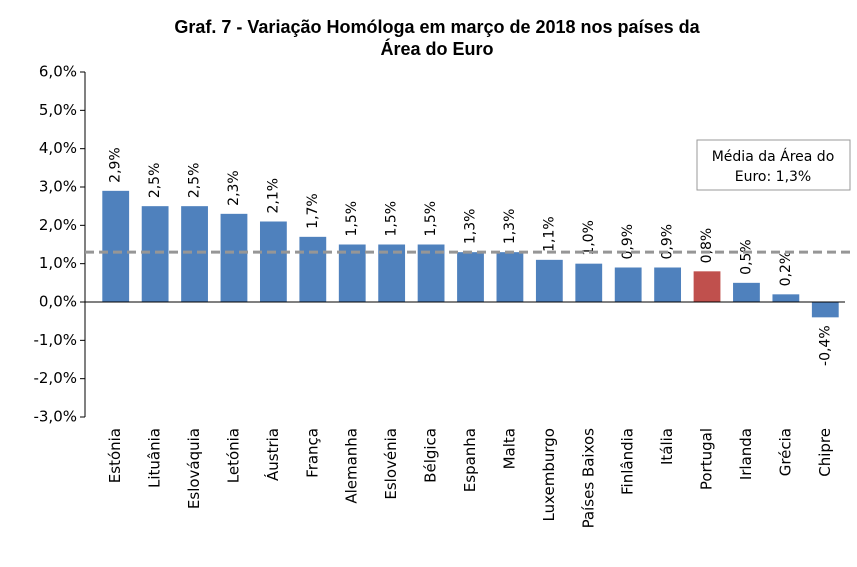  Describe the element at coordinates (58, 110) in the screenshot. I see `y-tick-label: 5,0%` at that location.